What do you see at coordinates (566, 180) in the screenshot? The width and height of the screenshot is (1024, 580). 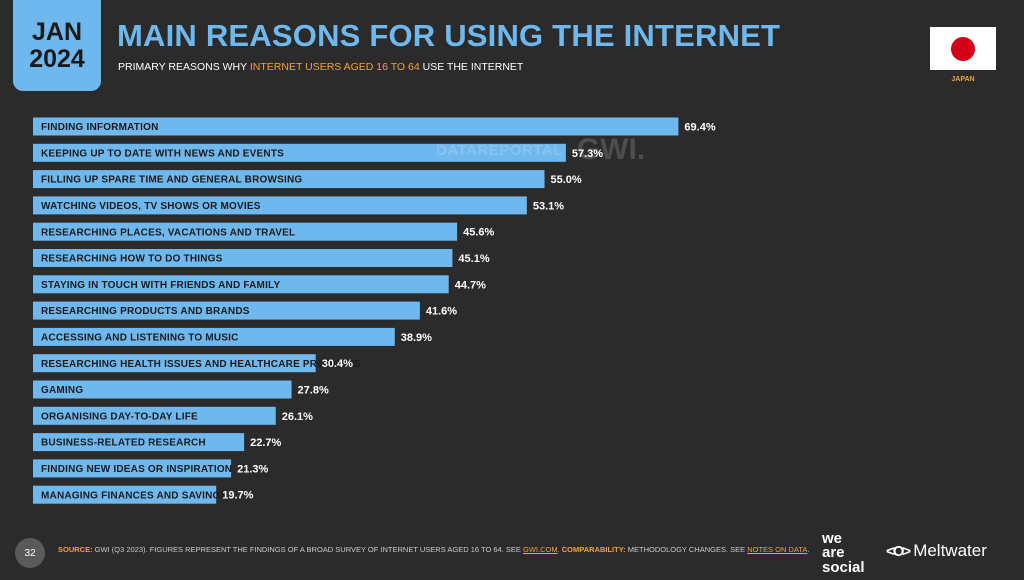 I see `bar-value-label: 55.0%` at bounding box center [566, 180].